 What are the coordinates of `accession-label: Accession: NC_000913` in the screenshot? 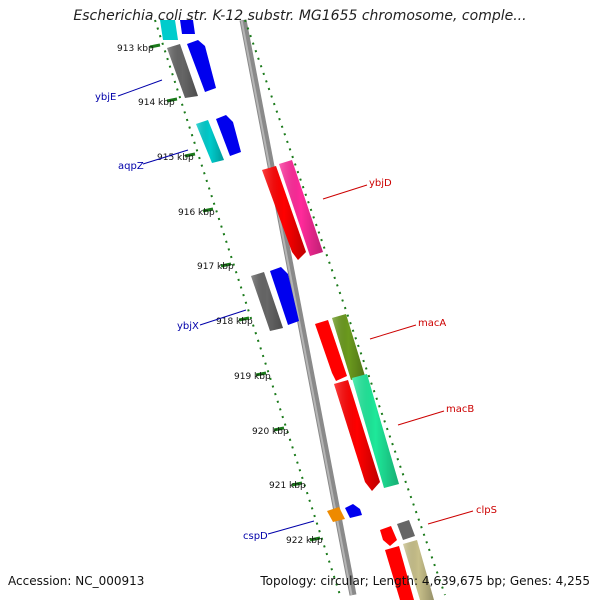 It's located at (76, 581).